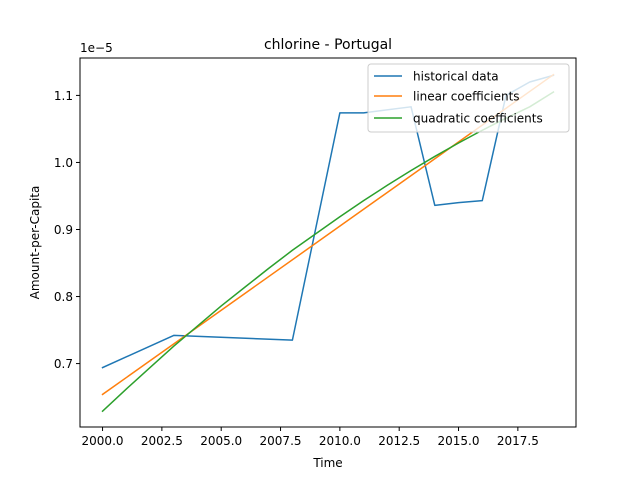 This screenshot has height=480, width=640. What do you see at coordinates (63, 96) in the screenshot?
I see `y-tick-label: 1.1` at bounding box center [63, 96].